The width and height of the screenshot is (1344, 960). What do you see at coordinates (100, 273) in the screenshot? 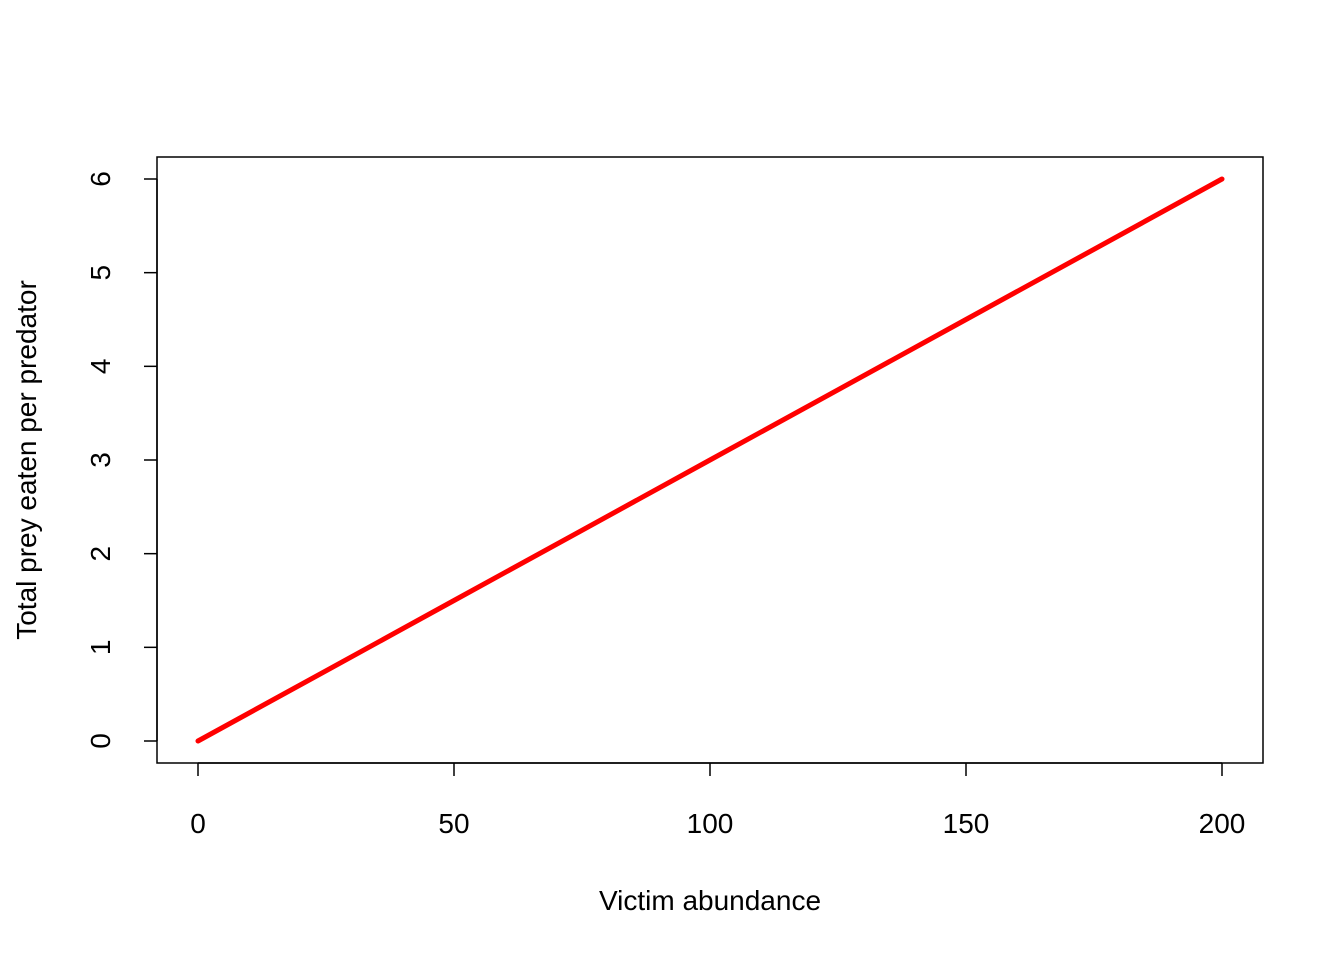
I see `y-tick-label: 5` at bounding box center [100, 273].